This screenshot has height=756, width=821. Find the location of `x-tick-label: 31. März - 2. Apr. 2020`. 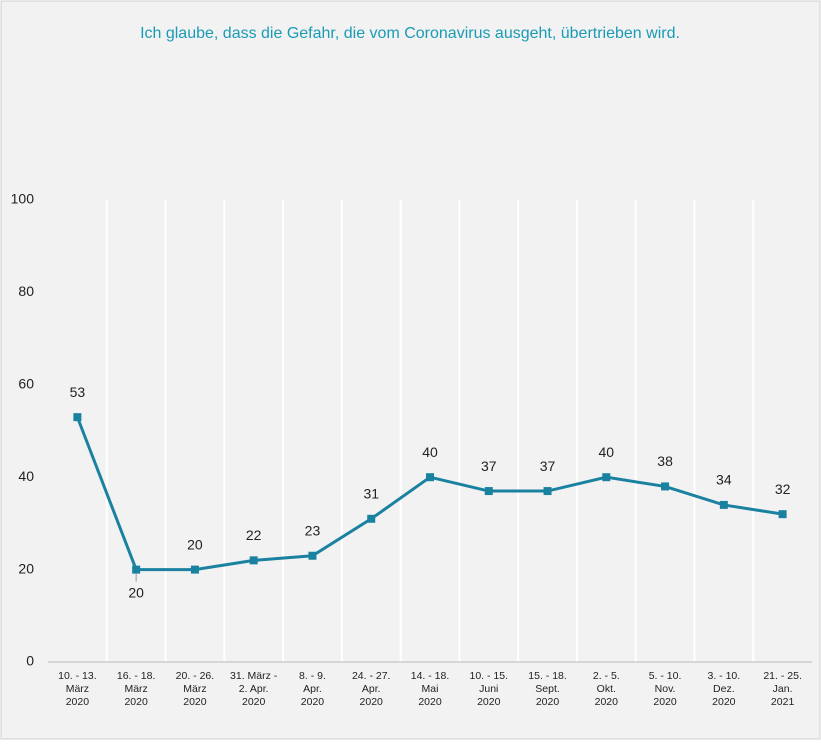

x-tick-label: 31. März - 2. Apr. 2020 is located at coordinates (254, 689).